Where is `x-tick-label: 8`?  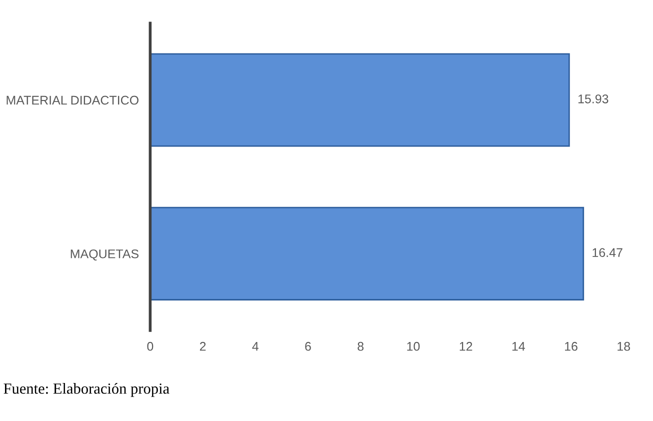 x-tick-label: 8 is located at coordinates (361, 346).